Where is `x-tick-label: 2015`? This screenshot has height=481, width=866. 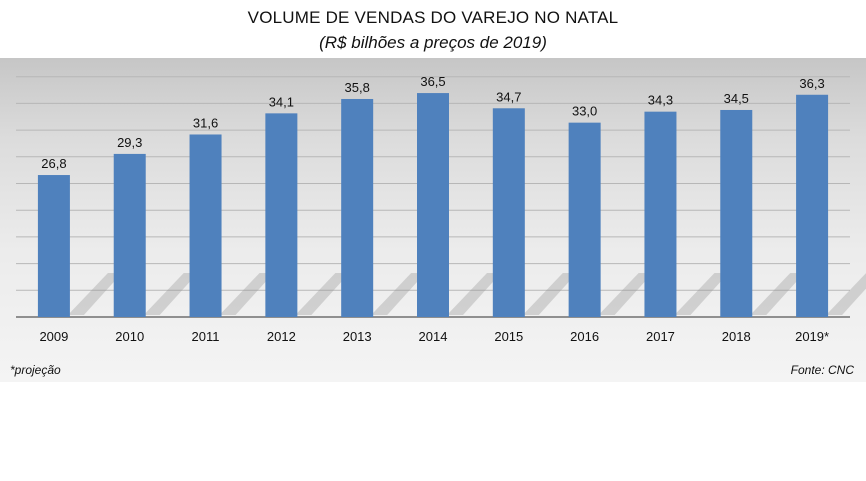
x-tick-label: 2015 is located at coordinates (508, 336).